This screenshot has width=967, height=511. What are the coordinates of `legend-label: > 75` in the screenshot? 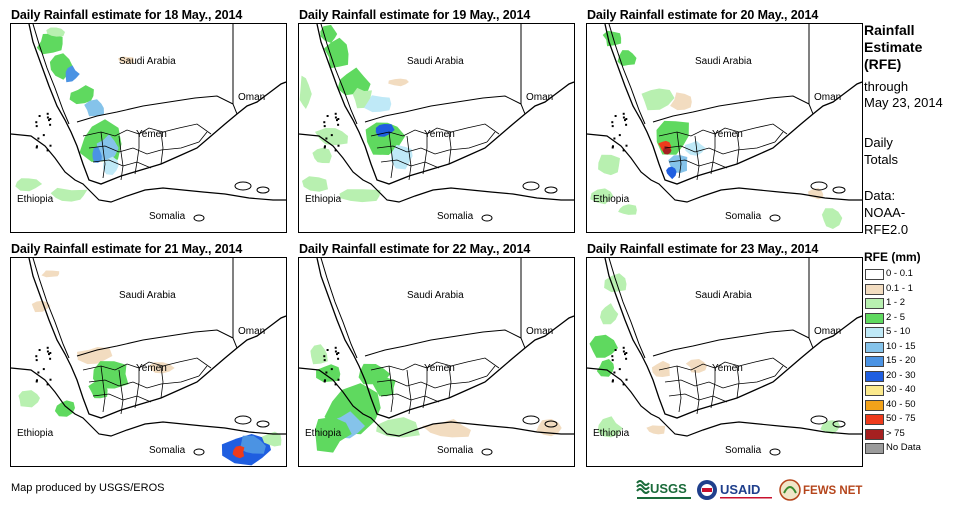 It's located at (895, 433).